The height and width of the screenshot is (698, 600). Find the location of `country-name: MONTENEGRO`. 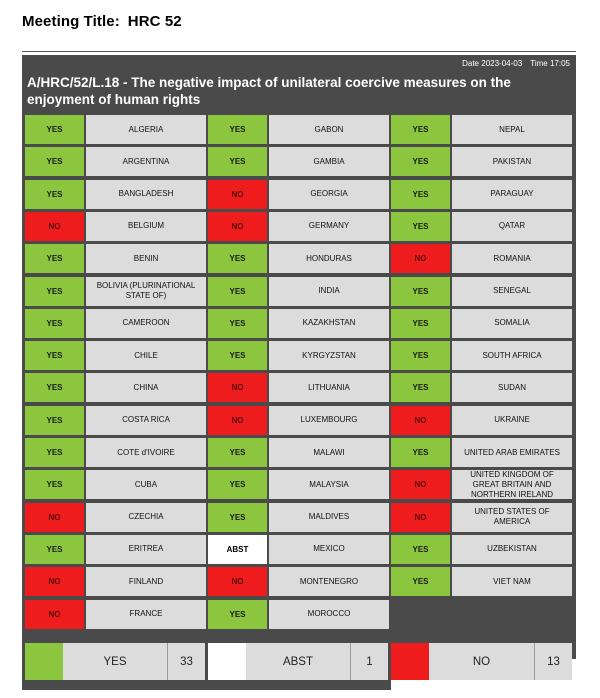

country-name: MONTENEGRO is located at coordinates (329, 582).